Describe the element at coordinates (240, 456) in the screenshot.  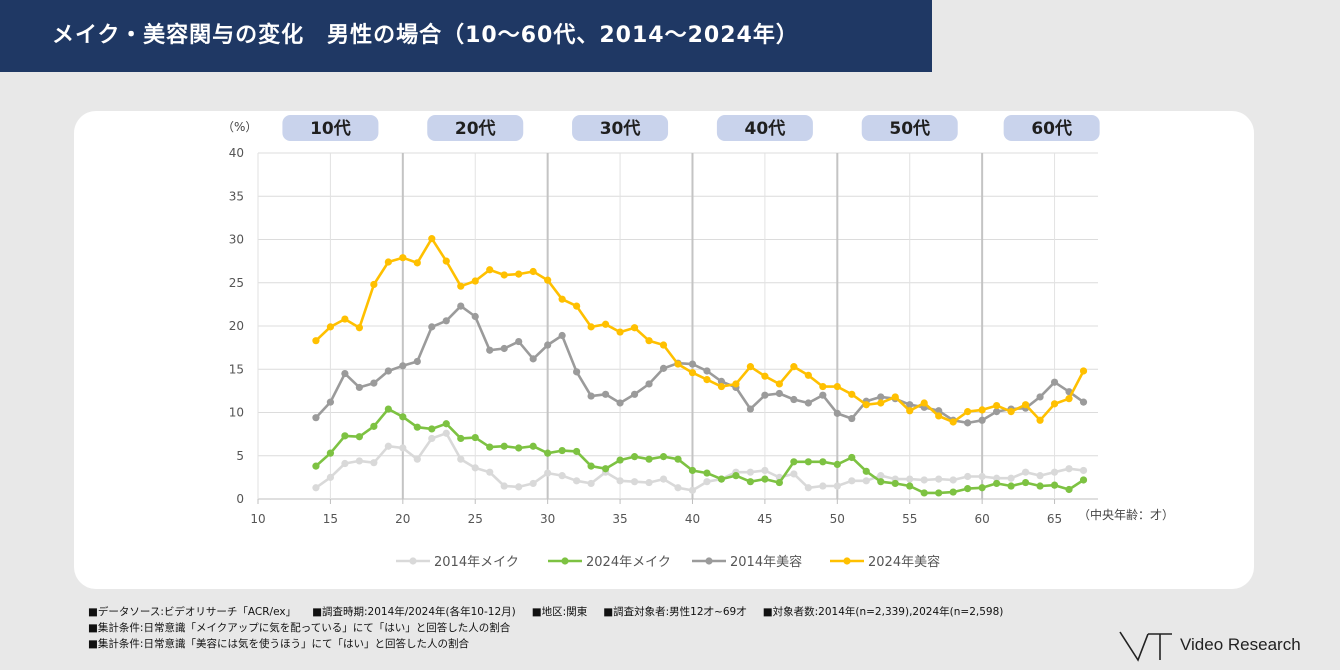
I see `y-tick-label: 5` at that location.